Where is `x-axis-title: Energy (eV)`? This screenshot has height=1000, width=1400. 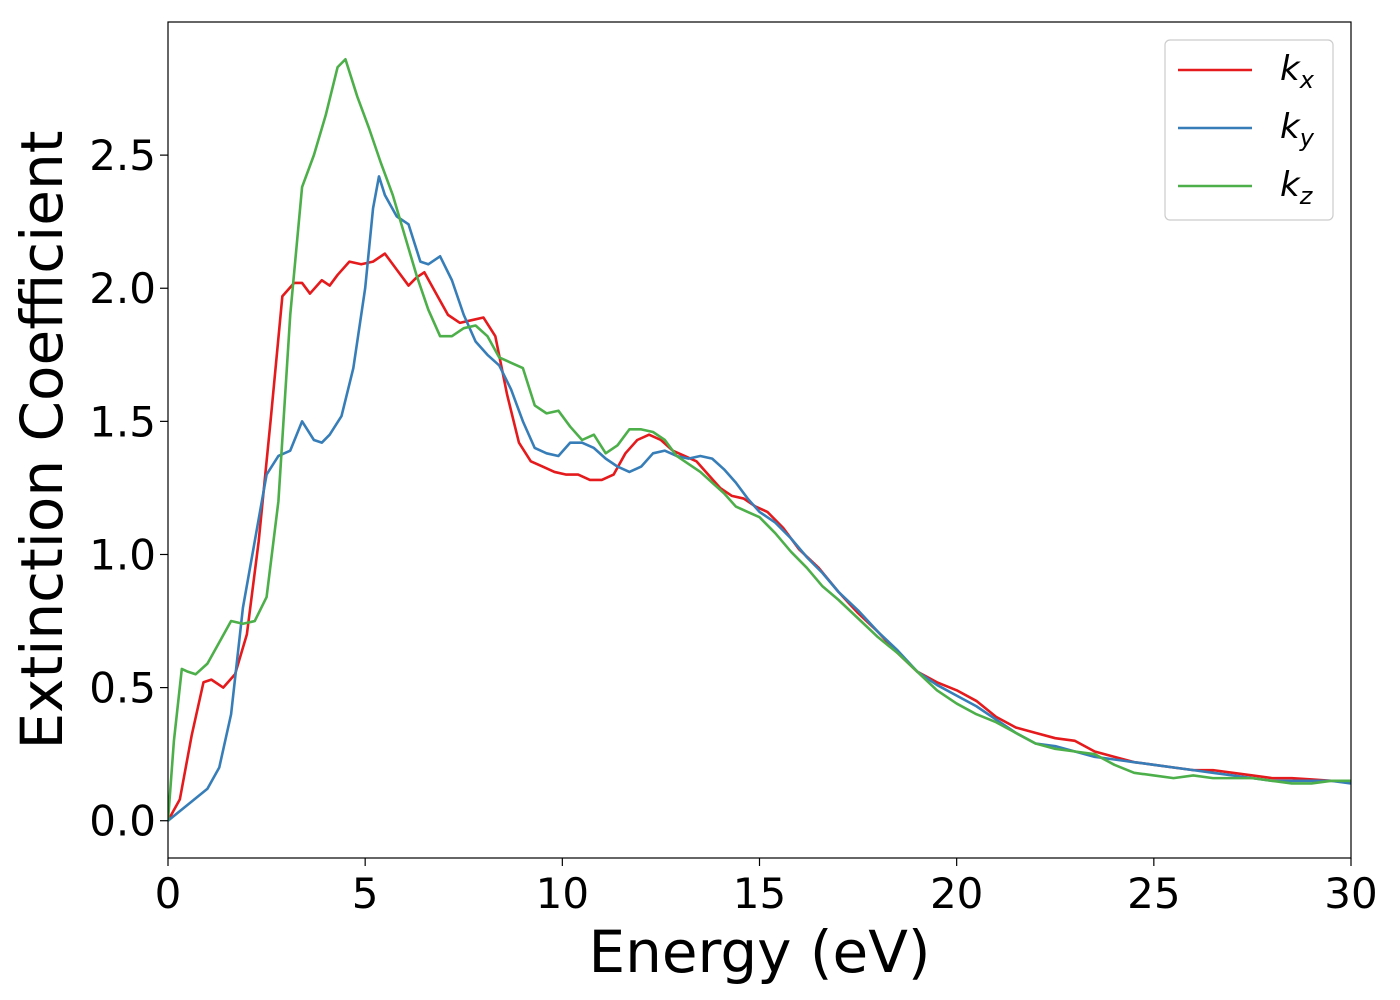 x-axis-title: Energy (eV) is located at coordinates (759, 952).